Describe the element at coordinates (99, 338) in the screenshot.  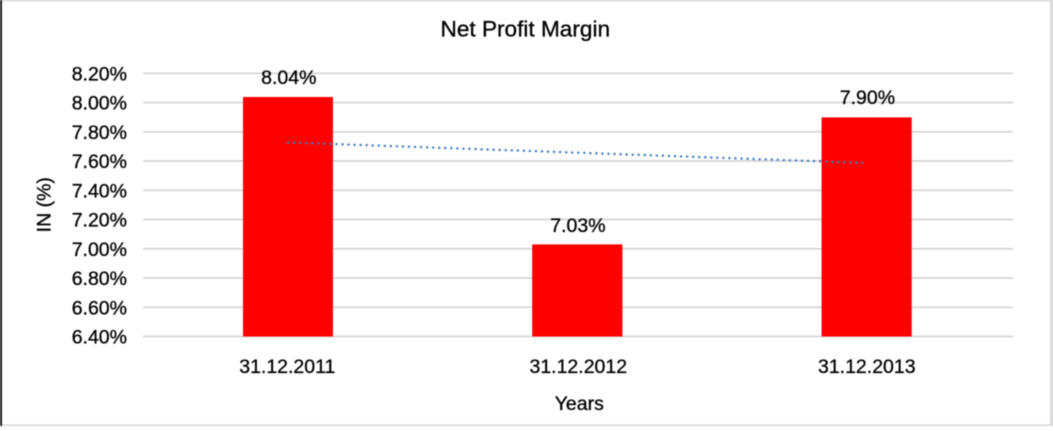
I see `svg-text: 6.40%` at that location.